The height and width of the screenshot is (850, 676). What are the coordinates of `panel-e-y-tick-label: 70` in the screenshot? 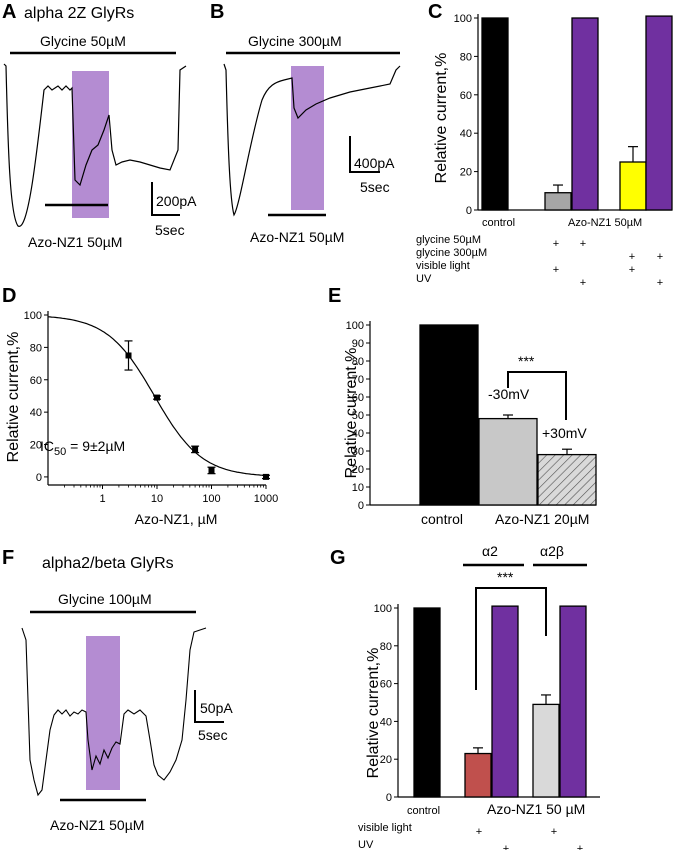 It's located at (358, 380).